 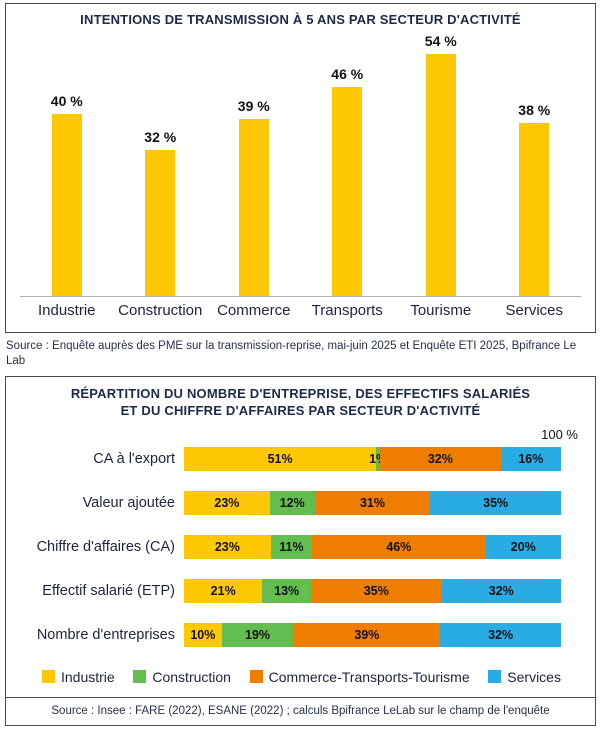 I want to click on axis-max-label: 100 %, so click(x=559, y=434).